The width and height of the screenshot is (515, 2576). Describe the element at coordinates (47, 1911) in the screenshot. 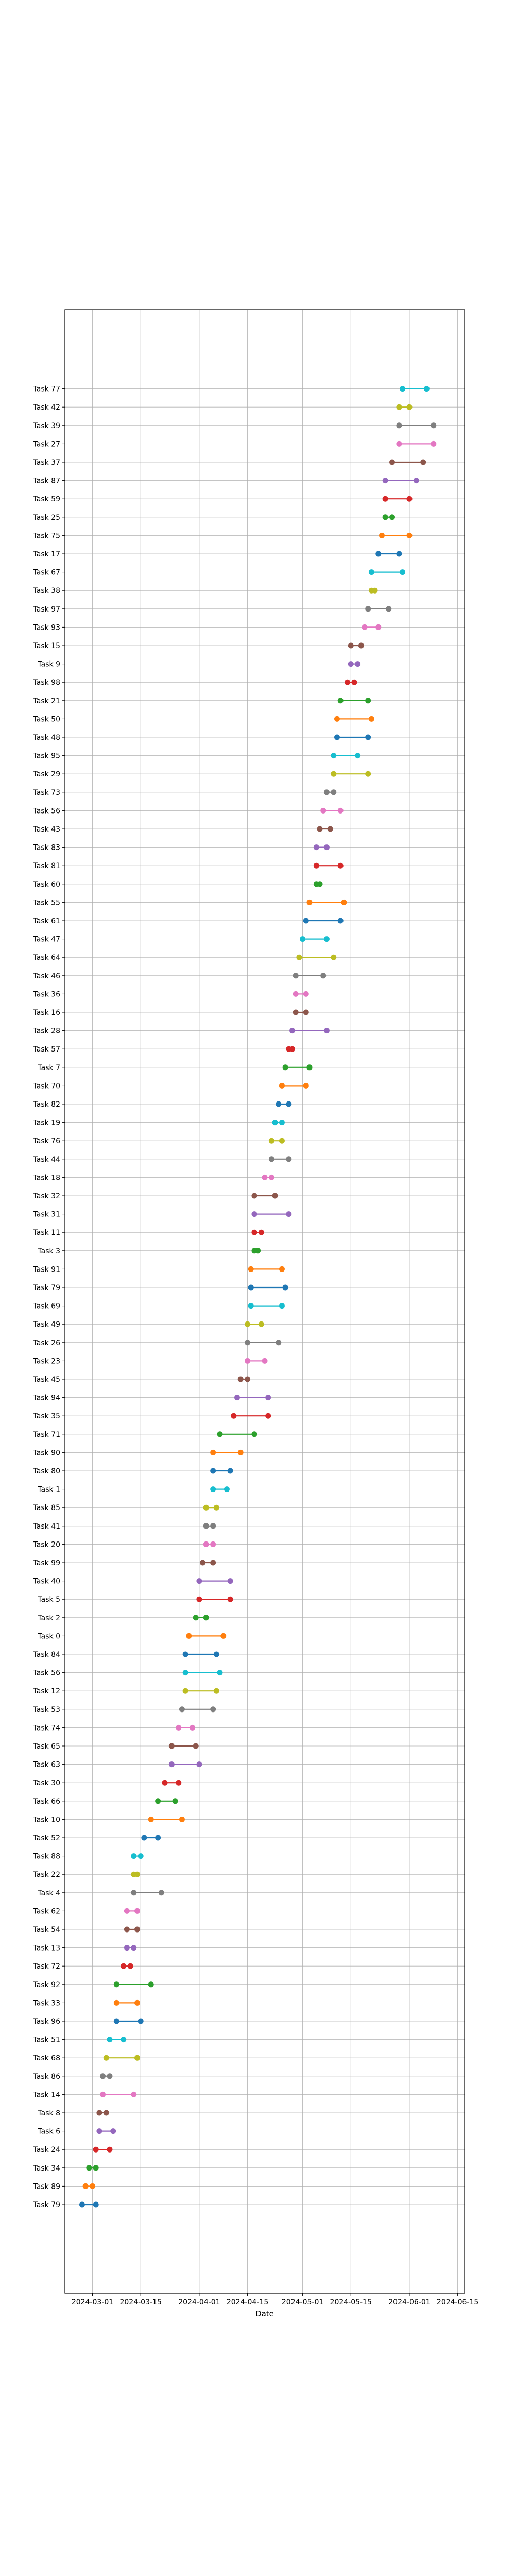

I see `y-tick-label: Task 62` at that location.